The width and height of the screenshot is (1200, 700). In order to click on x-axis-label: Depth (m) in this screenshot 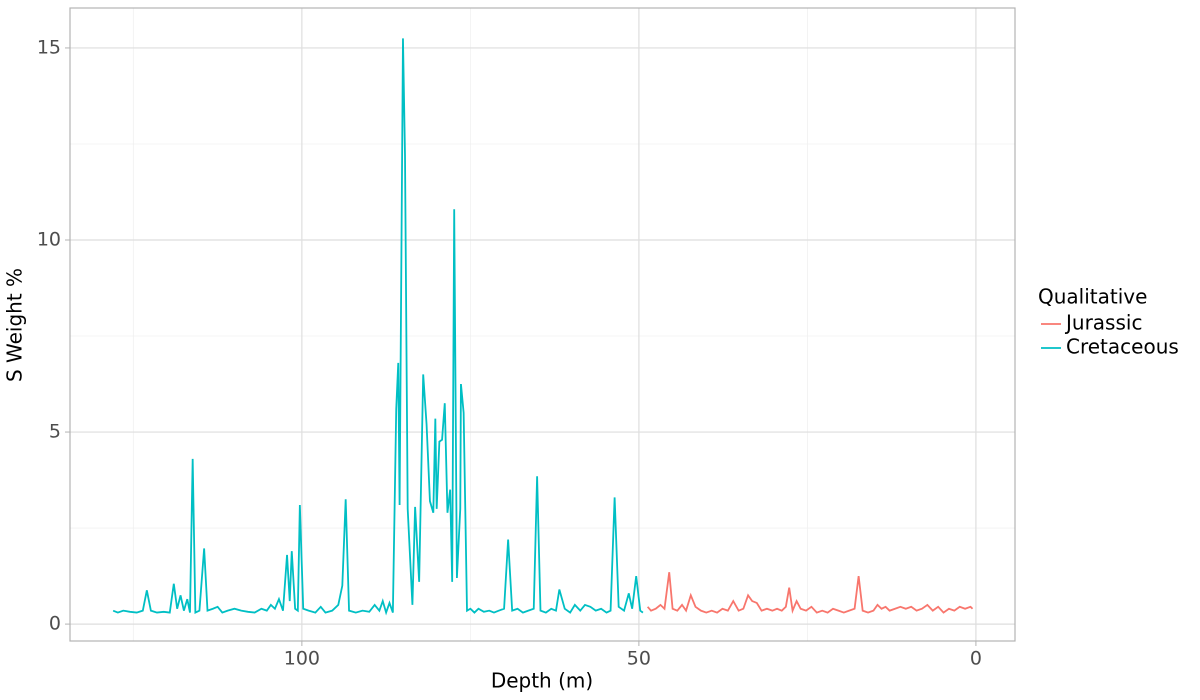, I will do `click(542, 681)`.